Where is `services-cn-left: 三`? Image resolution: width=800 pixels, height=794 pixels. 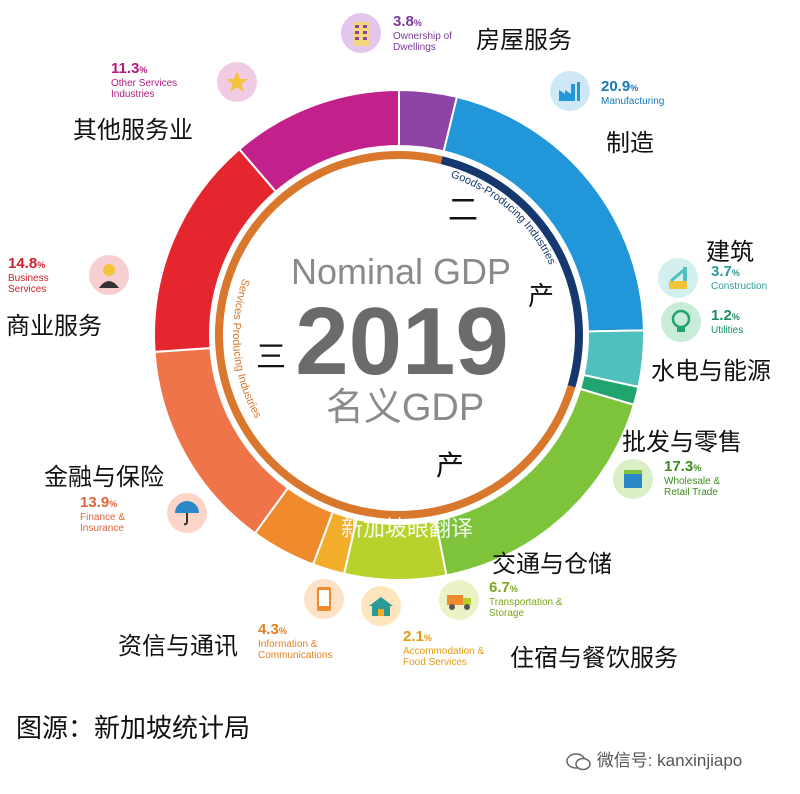
services-cn-left: 三 is located at coordinates (271, 357).